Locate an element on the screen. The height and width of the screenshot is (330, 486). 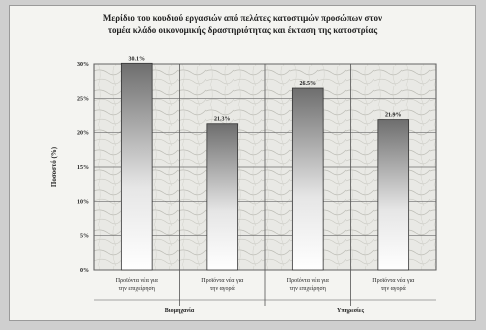
data-label: 21.3% is located at coordinates (222, 120).